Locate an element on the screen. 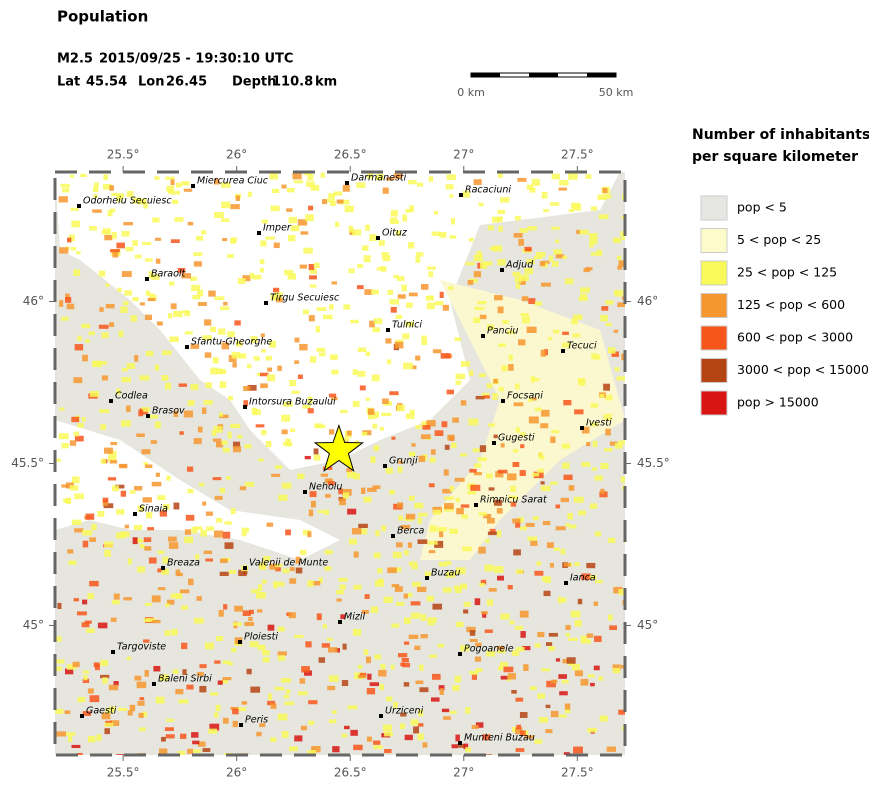  legend-swatch is located at coordinates (714, 305).